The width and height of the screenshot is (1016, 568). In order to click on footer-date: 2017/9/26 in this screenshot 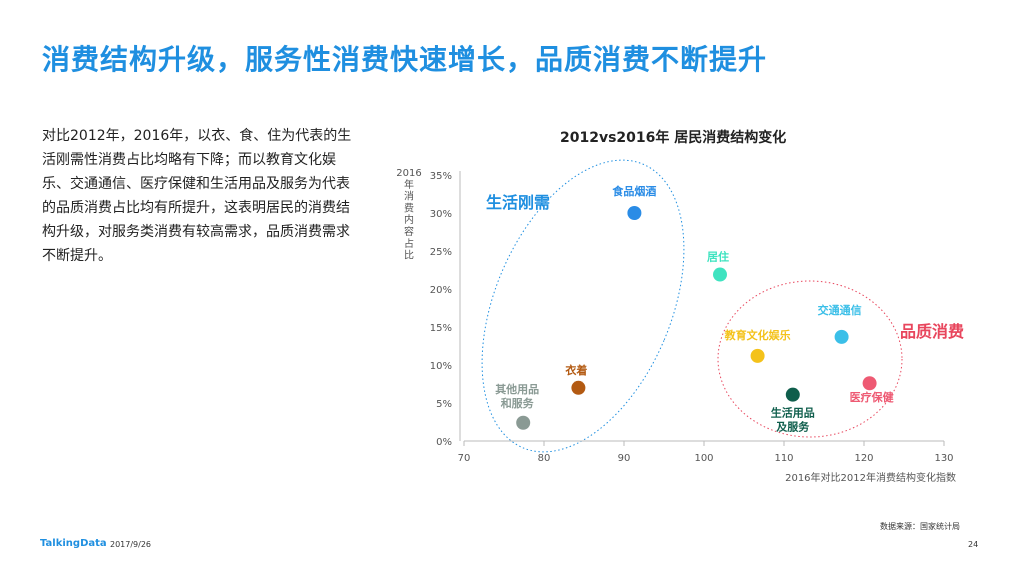, I will do `click(131, 544)`.